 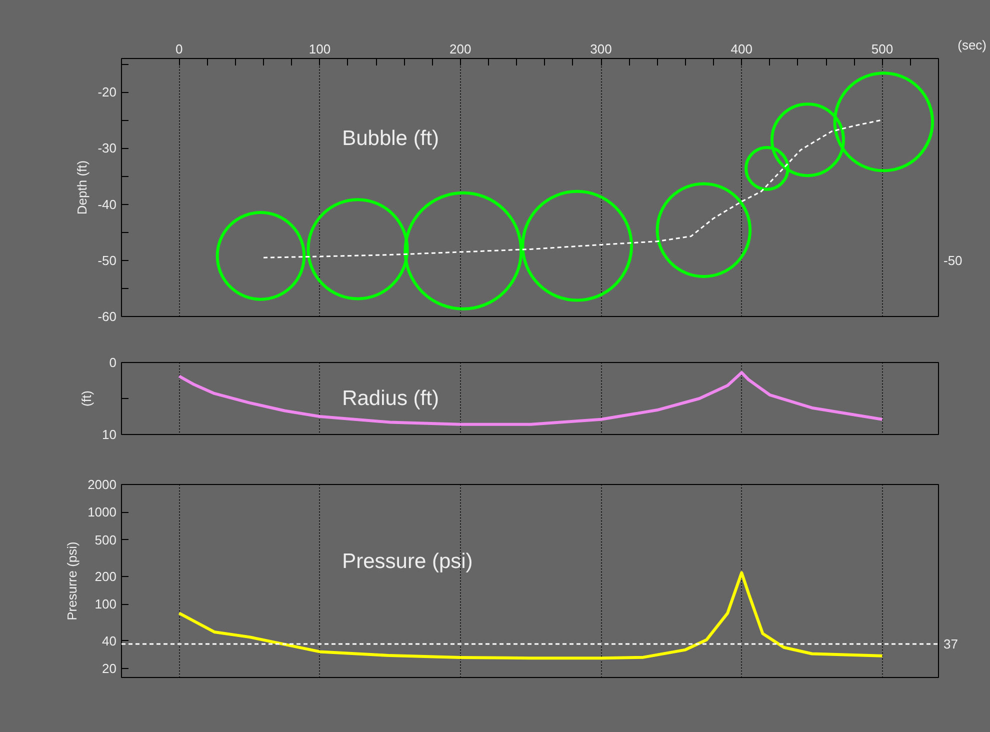 I want to click on x-tick-label: 300, so click(x=601, y=49).